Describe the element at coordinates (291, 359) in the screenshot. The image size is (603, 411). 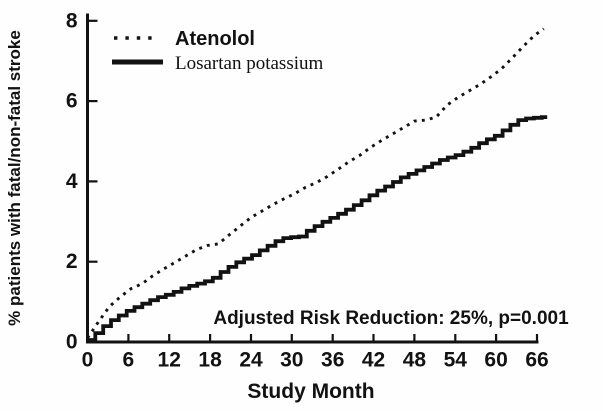
I see `x-tick-label: 30` at that location.